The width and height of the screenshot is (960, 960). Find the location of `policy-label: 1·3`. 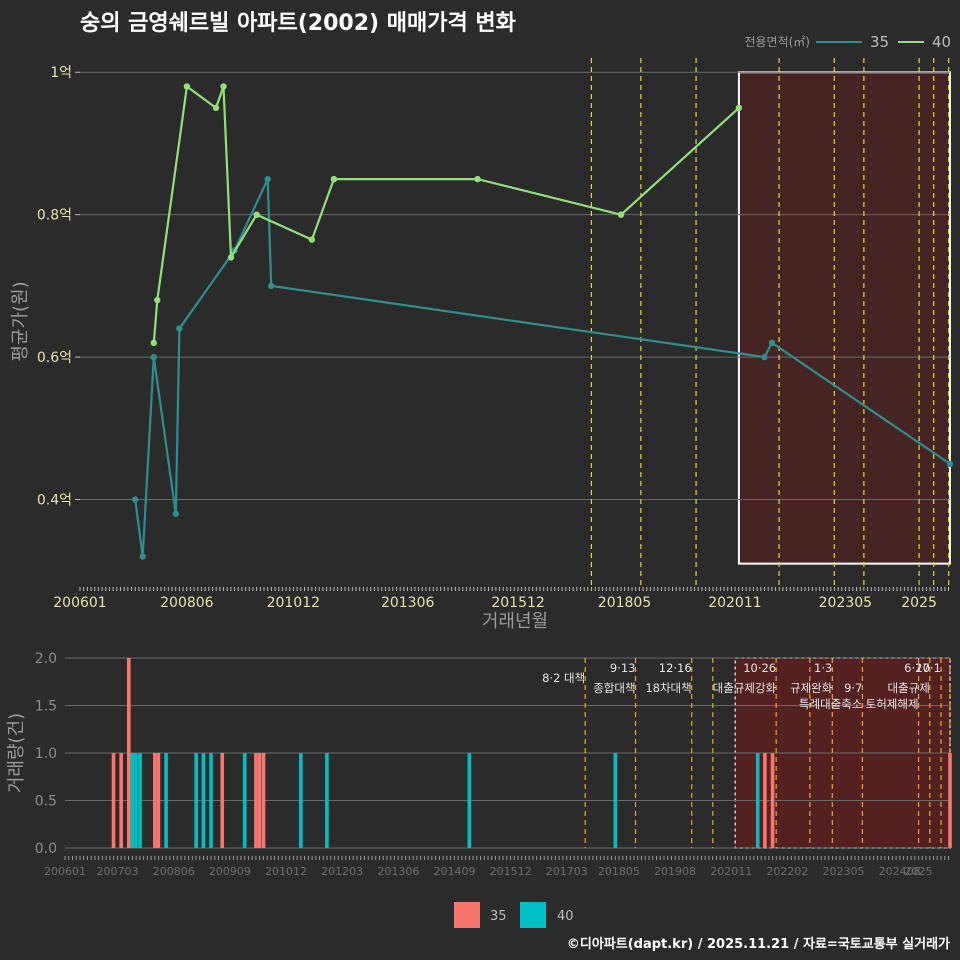

policy-label: 1·3 is located at coordinates (823, 668).